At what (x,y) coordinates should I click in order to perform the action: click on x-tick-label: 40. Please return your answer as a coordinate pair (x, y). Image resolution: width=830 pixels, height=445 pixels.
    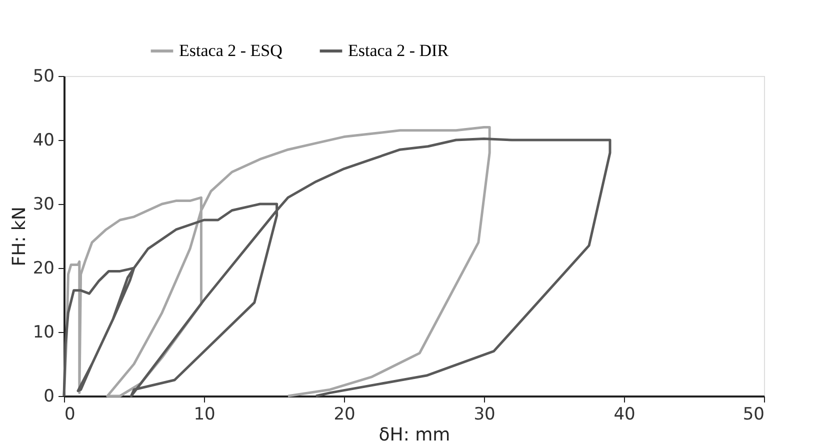
    Looking at the image, I should click on (625, 414).